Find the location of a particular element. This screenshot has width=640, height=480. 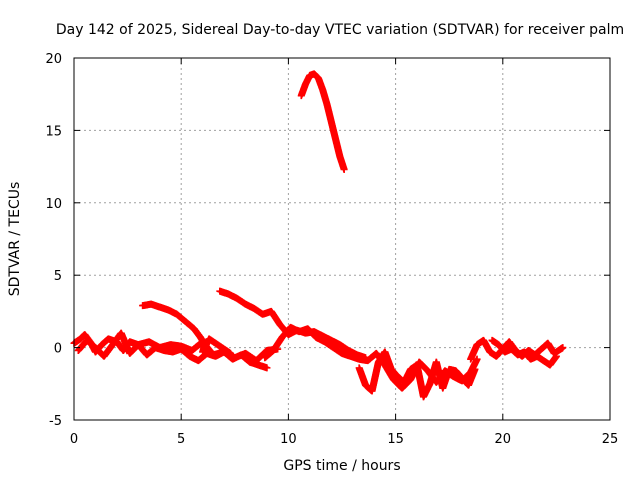

x-tick-label: 0 is located at coordinates (74, 439).